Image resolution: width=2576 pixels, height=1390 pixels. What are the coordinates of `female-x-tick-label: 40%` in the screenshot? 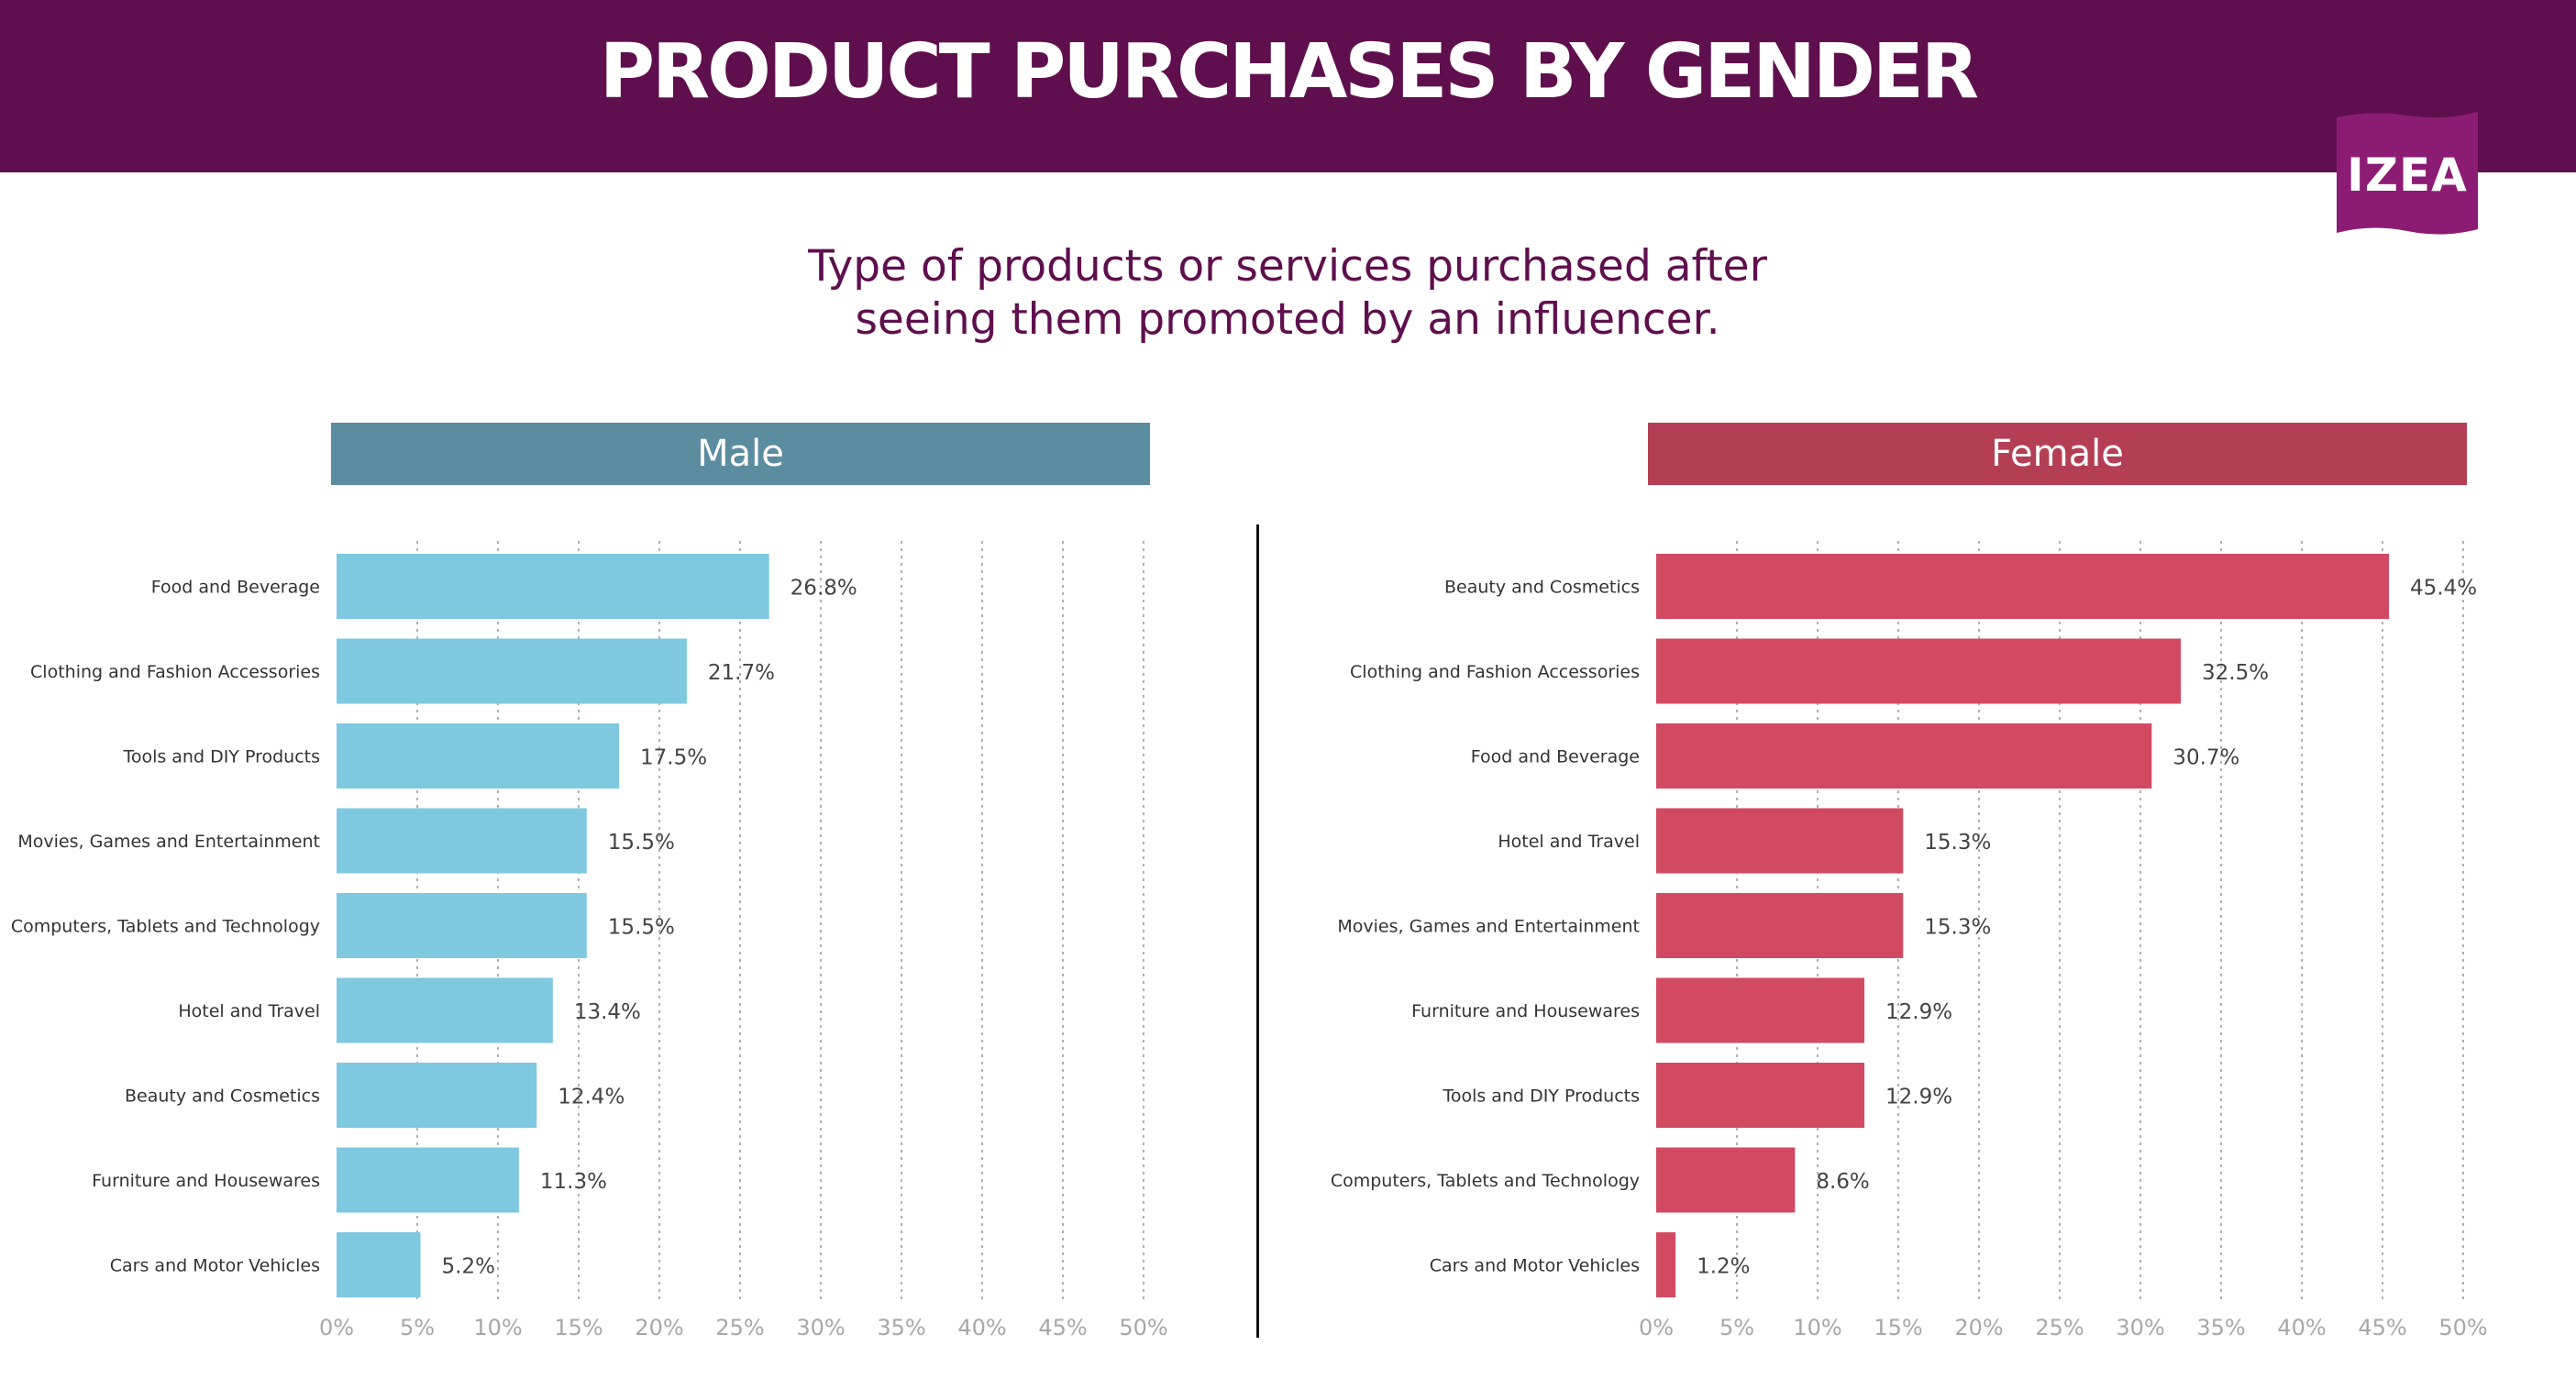 It's located at (2301, 1327).